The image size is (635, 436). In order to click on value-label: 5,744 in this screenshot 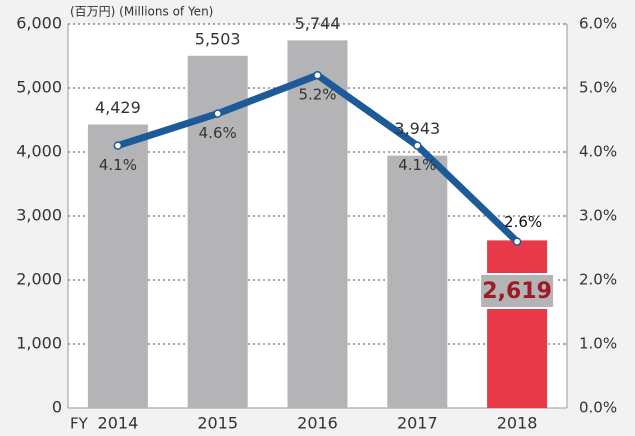, I will do `click(318, 23)`.